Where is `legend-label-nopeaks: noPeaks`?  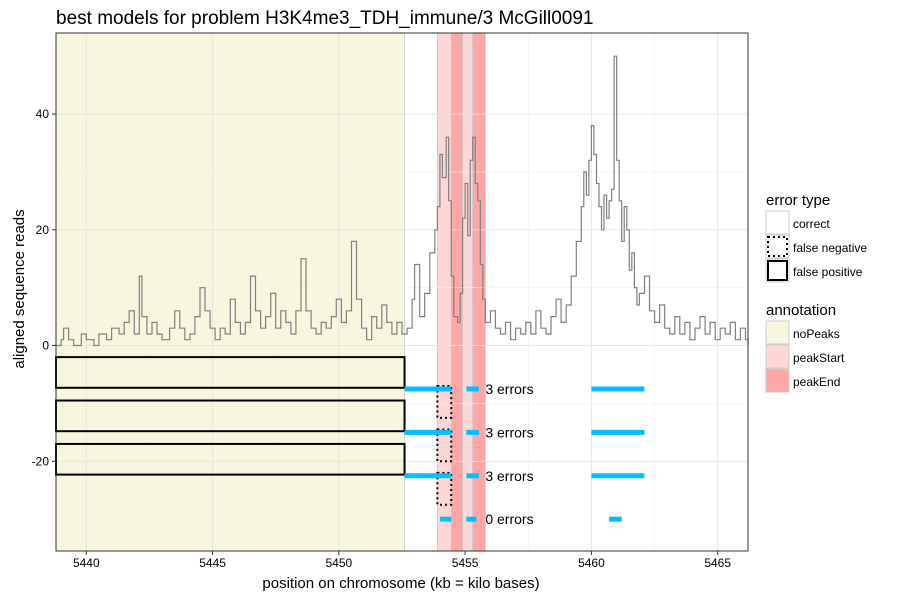
legend-label-nopeaks: noPeaks is located at coordinates (816, 334).